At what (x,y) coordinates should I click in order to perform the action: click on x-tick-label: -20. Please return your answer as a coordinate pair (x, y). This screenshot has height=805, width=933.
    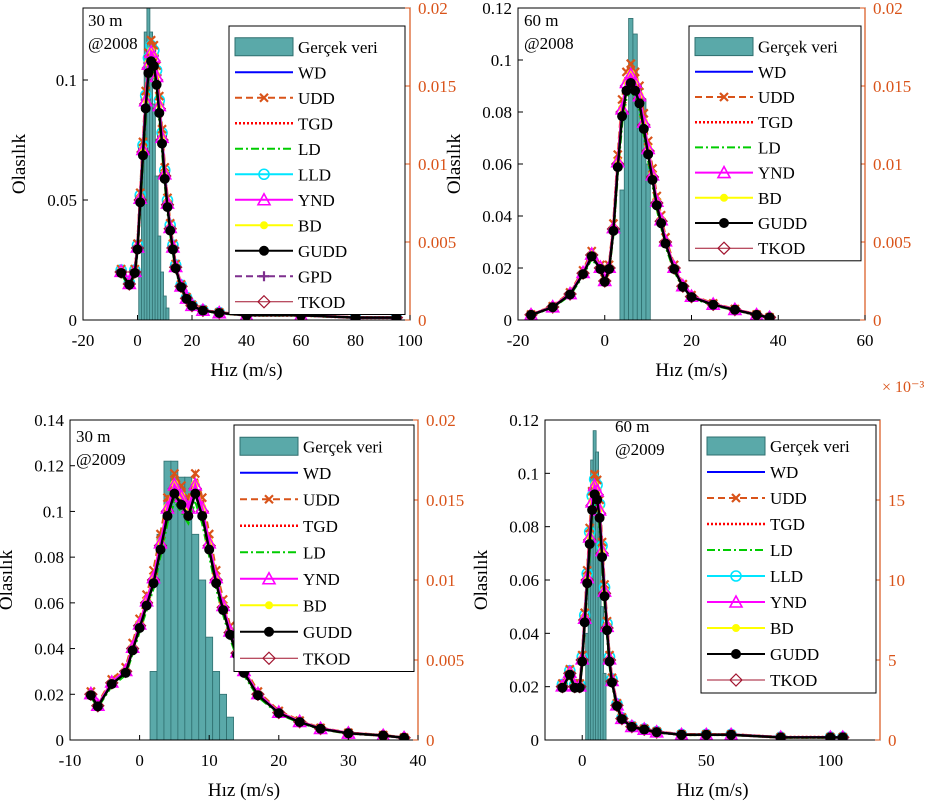
    Looking at the image, I should click on (83, 340).